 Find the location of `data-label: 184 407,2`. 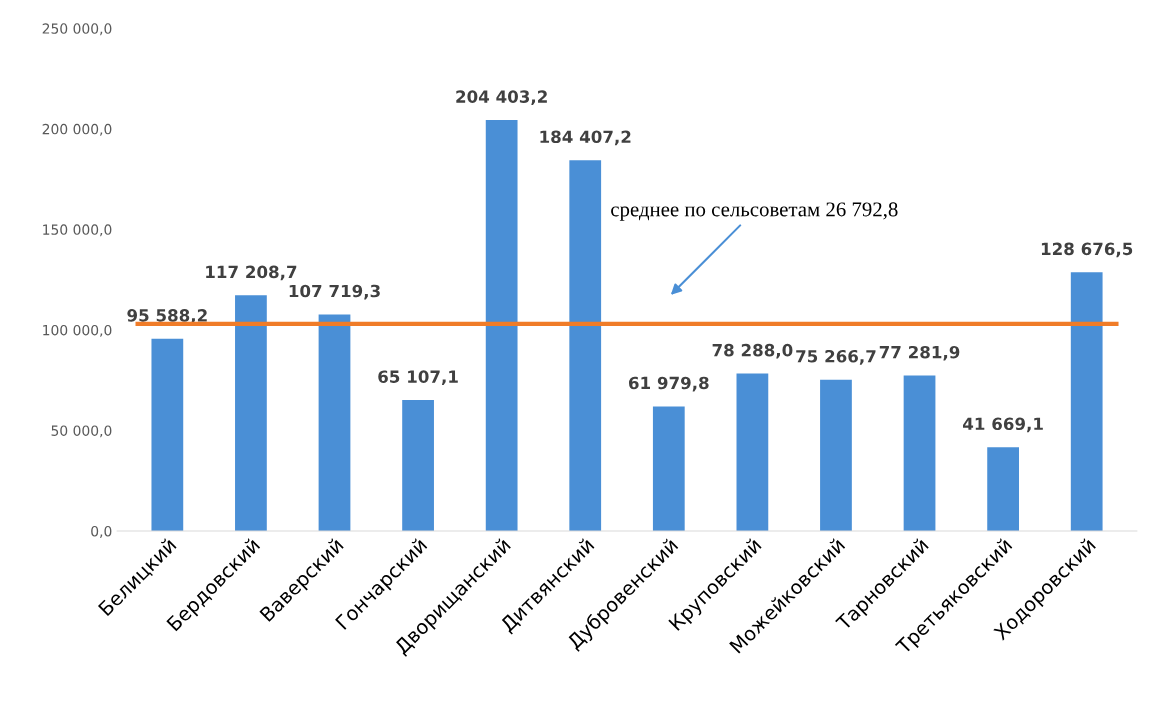

data-label: 184 407,2 is located at coordinates (585, 138).